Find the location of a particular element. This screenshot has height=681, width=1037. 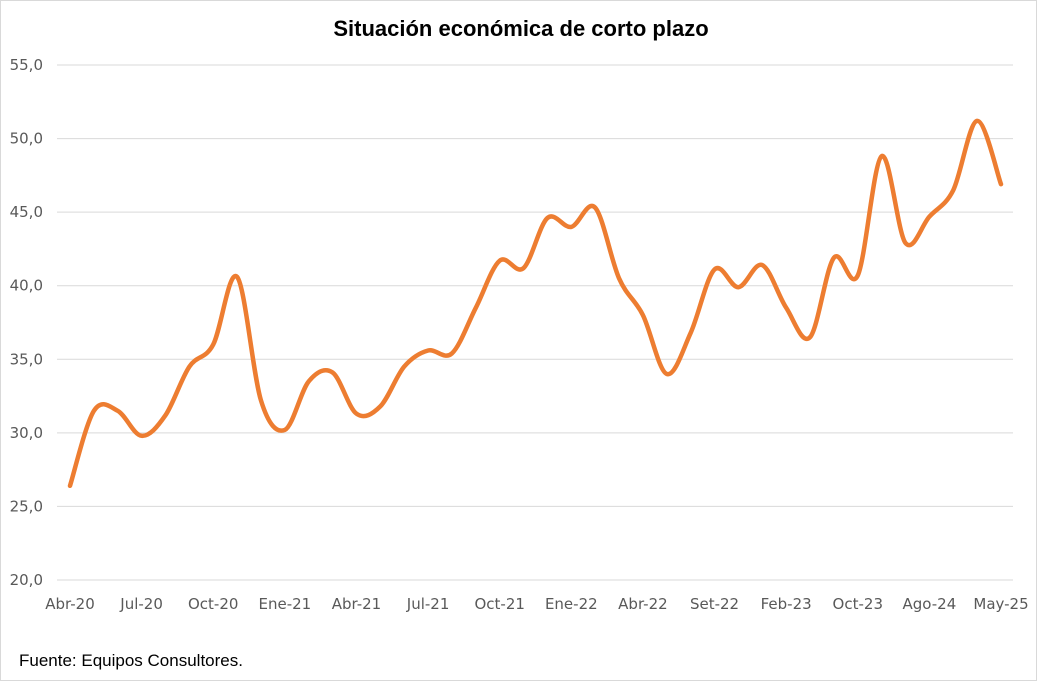

y-tick-label: 55,0 is located at coordinates (26, 65).